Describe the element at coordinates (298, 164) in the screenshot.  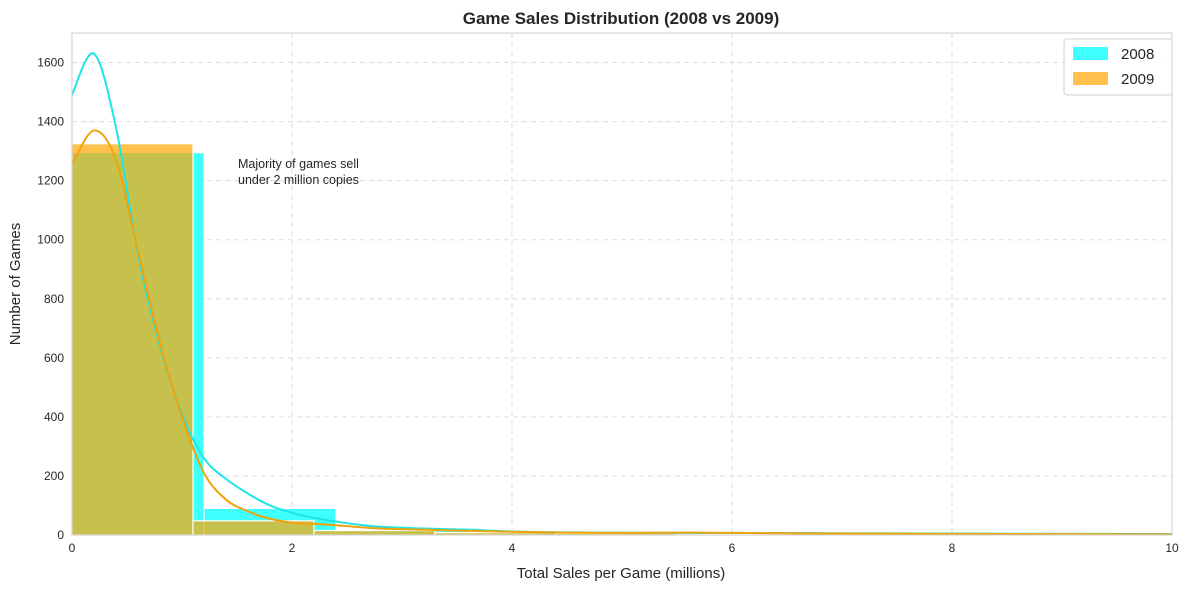
I see `annotation-line-1: Majority of games sell` at that location.